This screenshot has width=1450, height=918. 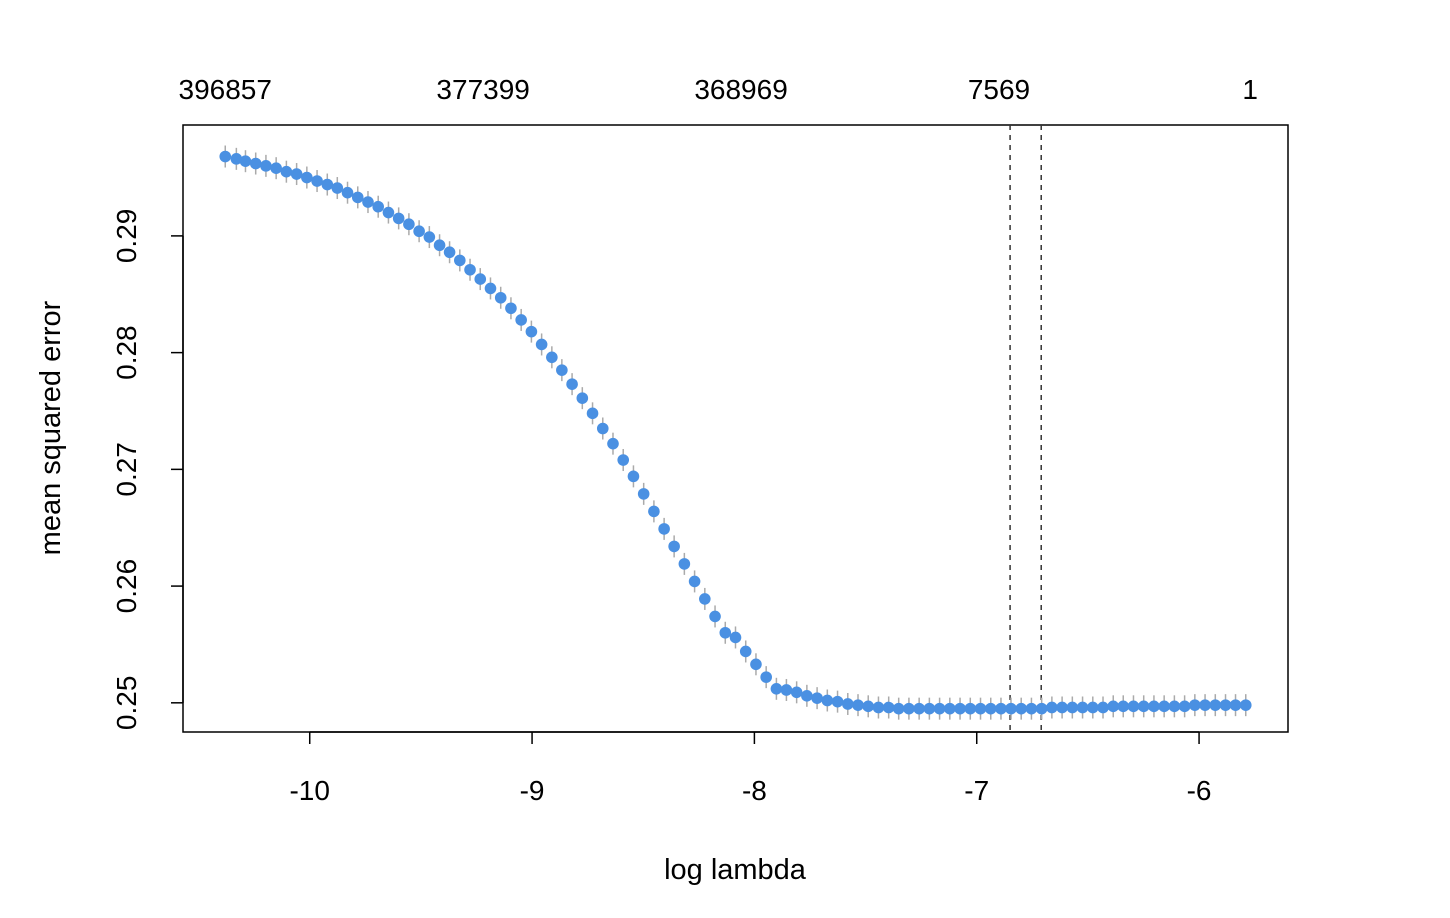 What do you see at coordinates (147, 470) in the screenshot?
I see `y-axis: 0.25 0.26 0.27 0.28 0.29` at bounding box center [147, 470].